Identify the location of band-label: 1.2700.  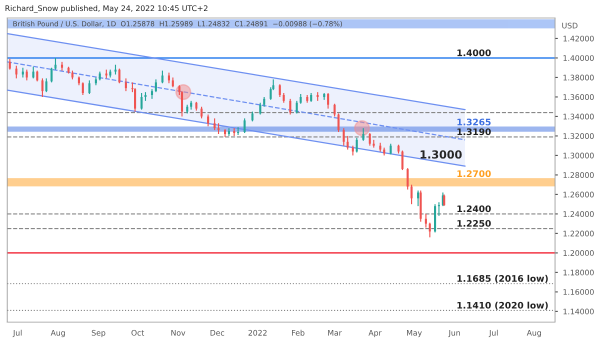
(474, 174).